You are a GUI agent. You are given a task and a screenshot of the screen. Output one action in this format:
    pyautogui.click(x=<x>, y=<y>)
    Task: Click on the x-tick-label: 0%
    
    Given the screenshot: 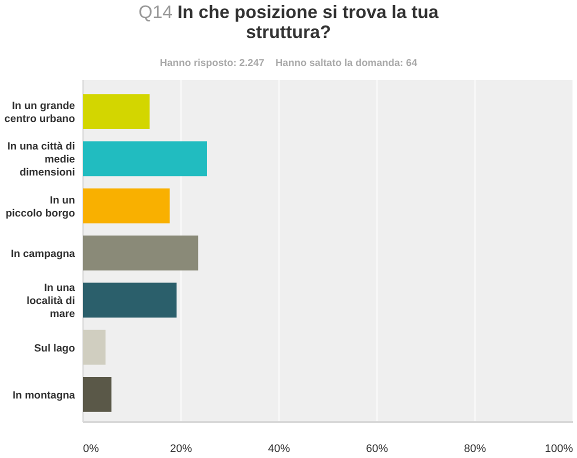 What is the action you would take?
    pyautogui.click(x=91, y=449)
    